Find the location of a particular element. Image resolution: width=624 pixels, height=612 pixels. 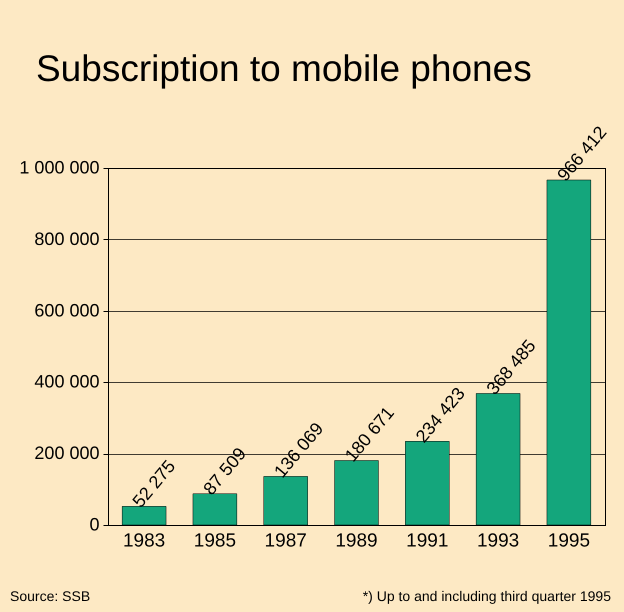

text: *) Up to and including third quarter 1995 is located at coordinates (487, 596).